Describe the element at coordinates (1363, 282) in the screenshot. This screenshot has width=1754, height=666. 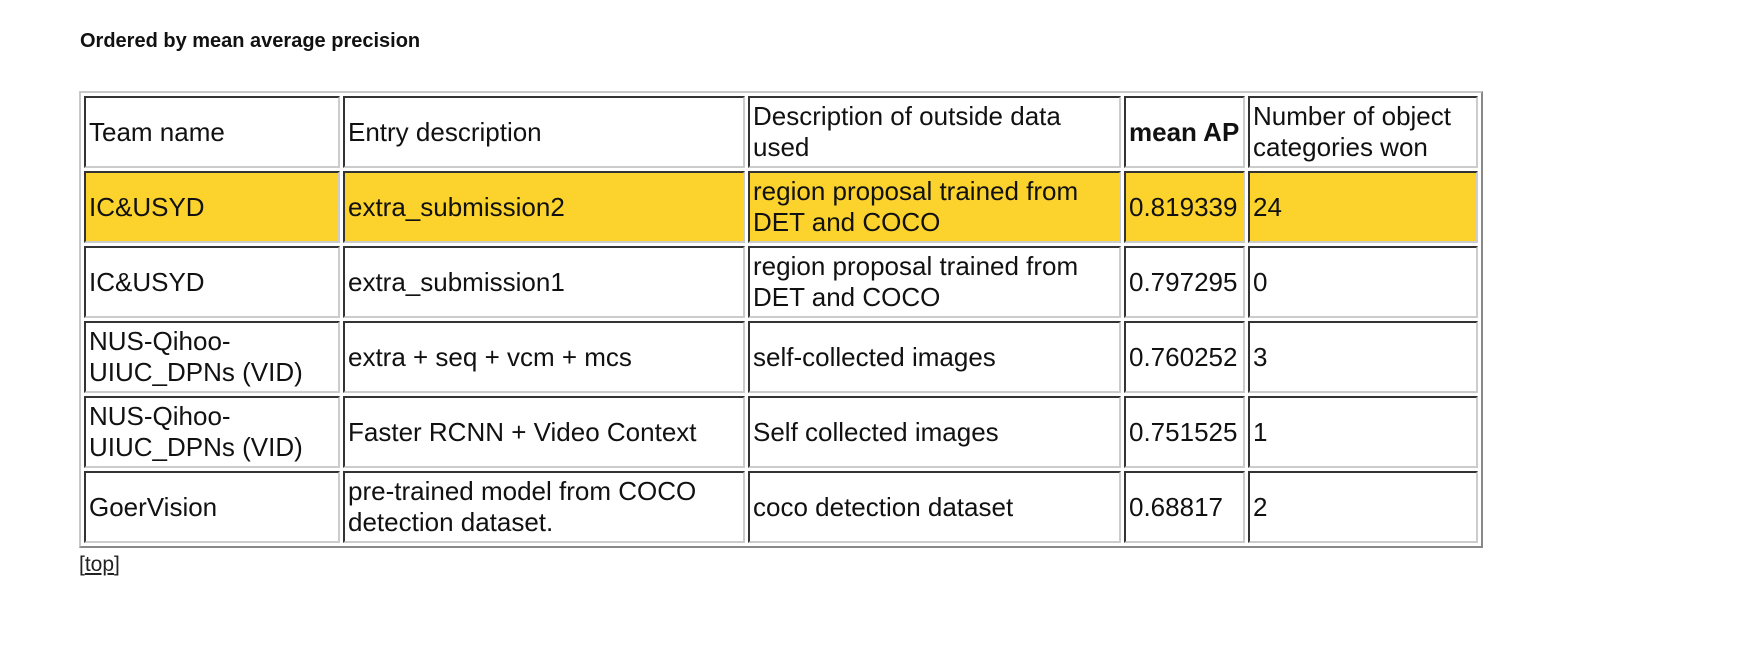
I see `categories-won-cell: 0` at that location.